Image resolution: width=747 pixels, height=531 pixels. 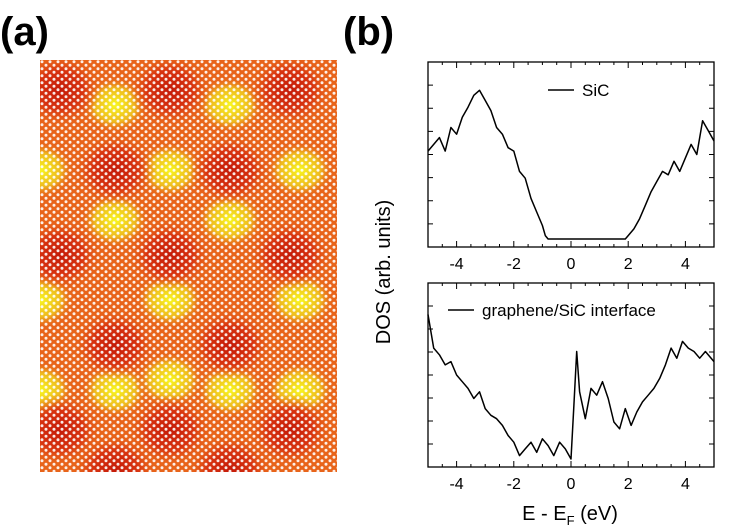 I want to click on y-axis-label: DOS (arb. units), so click(x=384, y=272).